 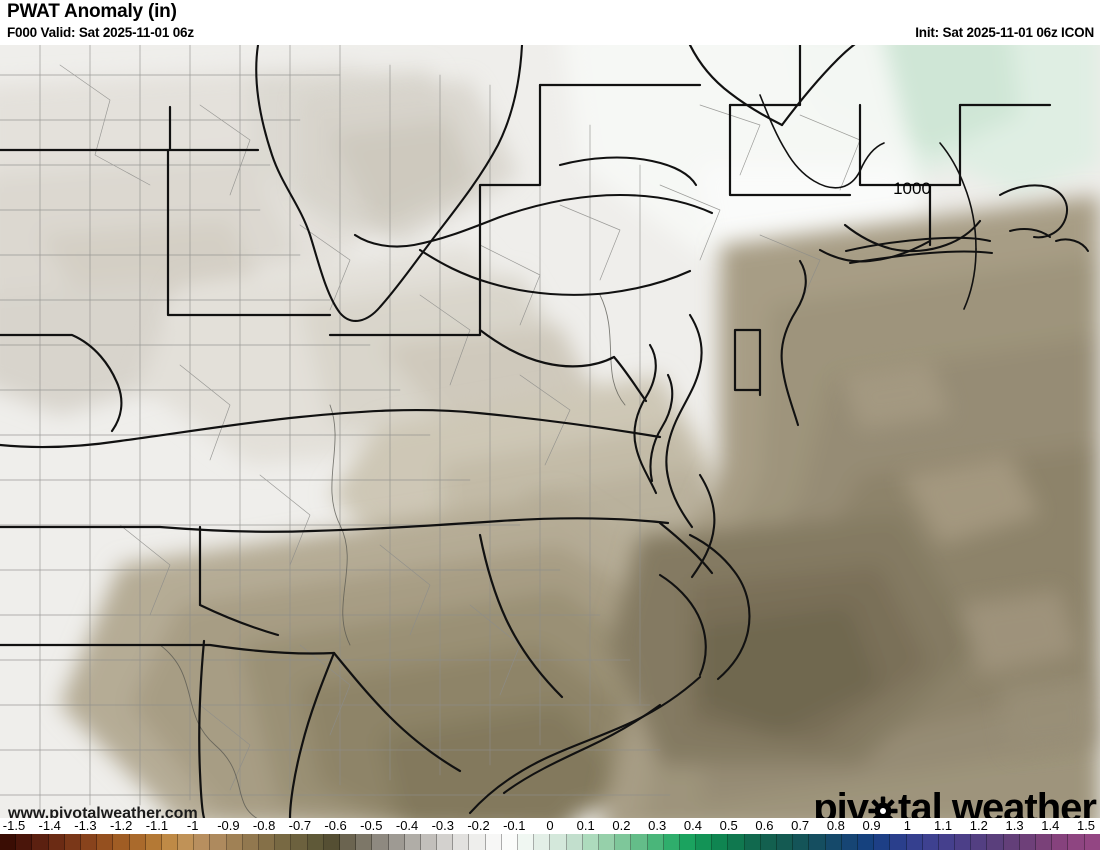 What do you see at coordinates (100, 32) in the screenshot?
I see `valid-time-label: F000 Valid: Sat 2025-11-01 06z` at bounding box center [100, 32].